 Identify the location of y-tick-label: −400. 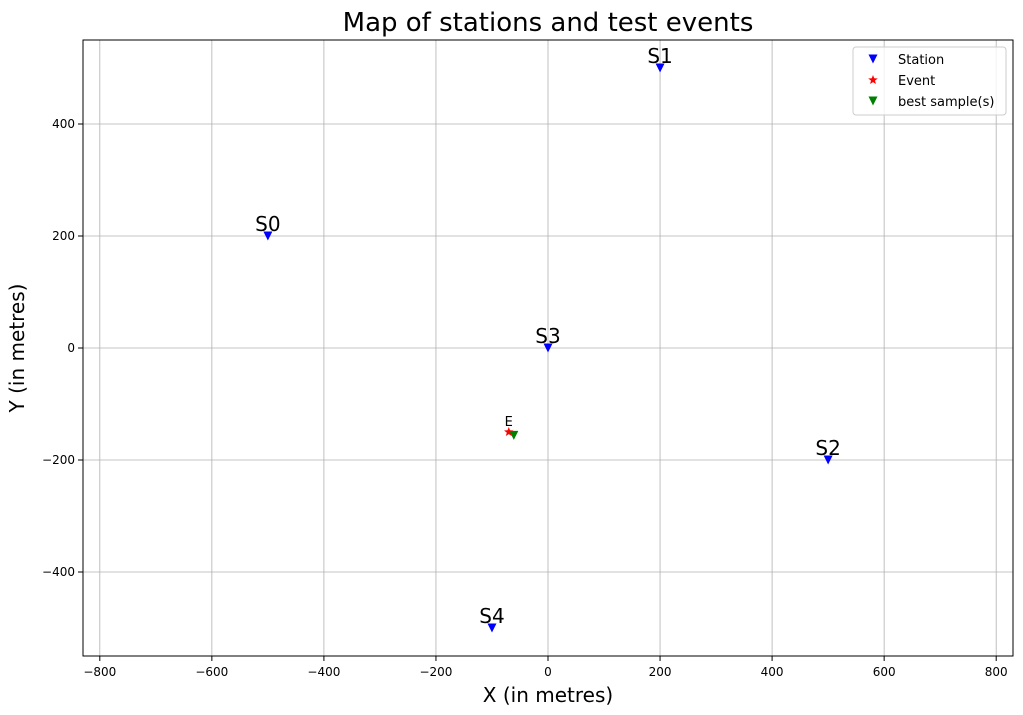
(58, 572).